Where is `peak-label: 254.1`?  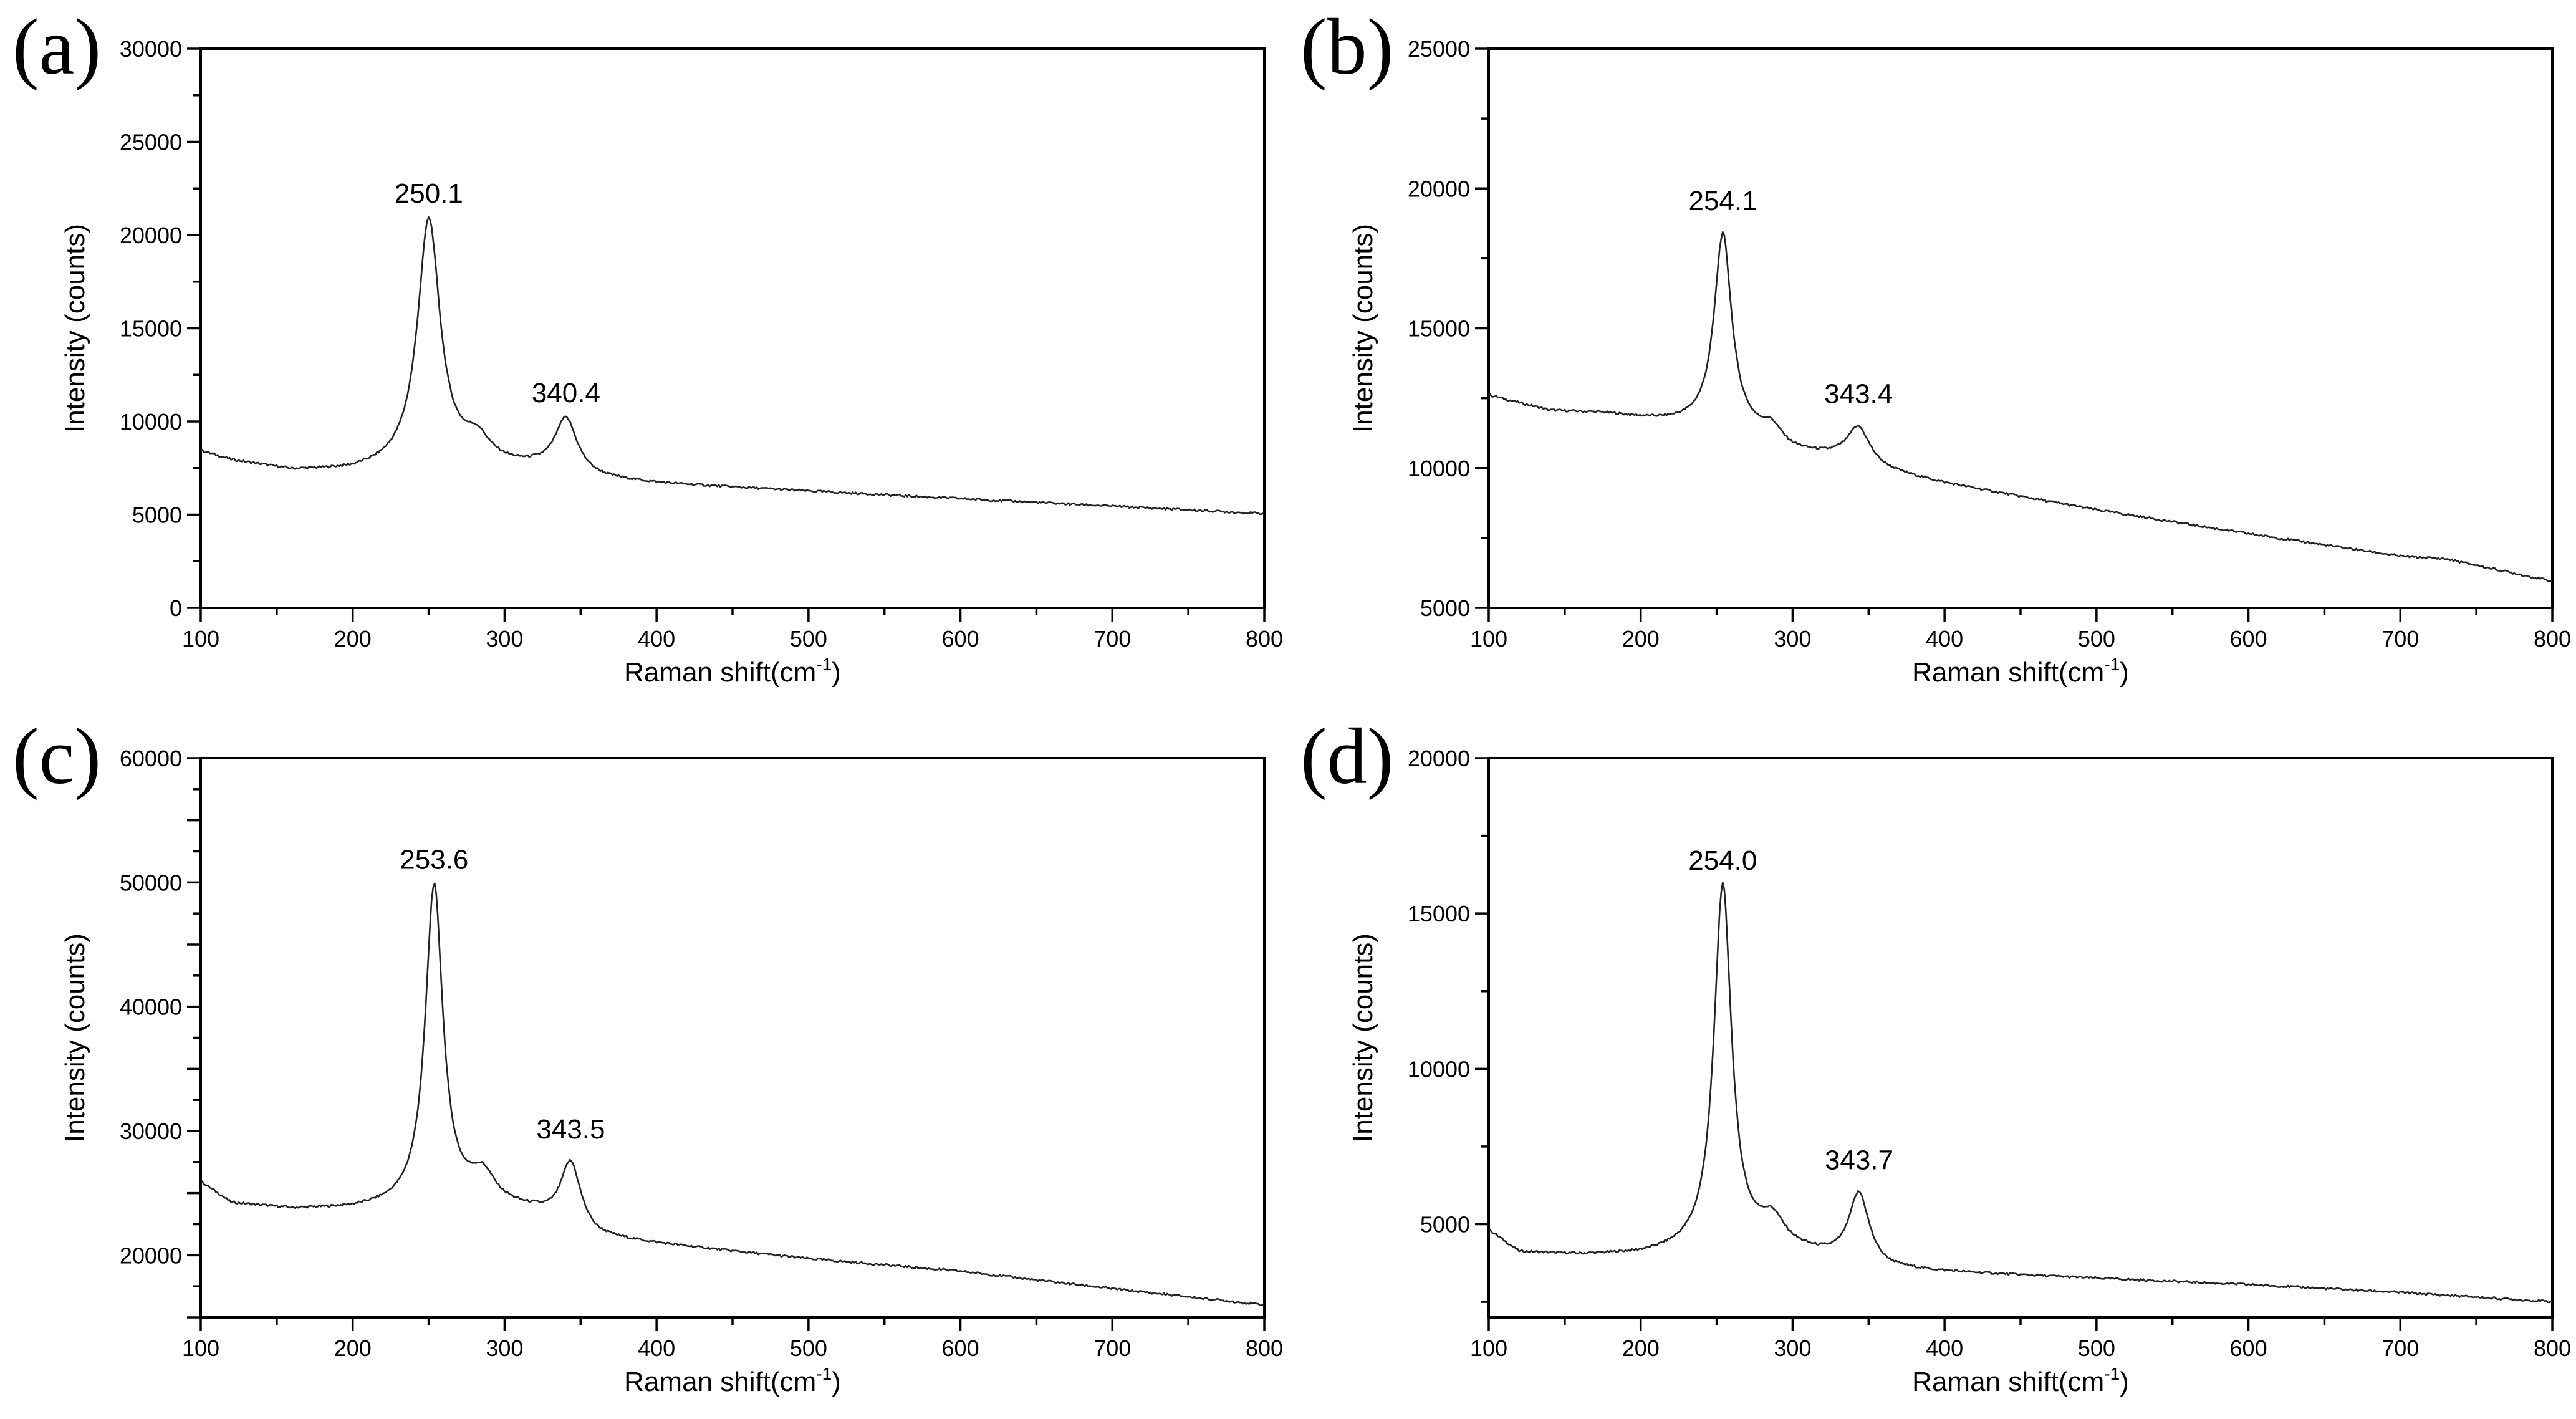 peak-label: 254.1 is located at coordinates (1723, 201).